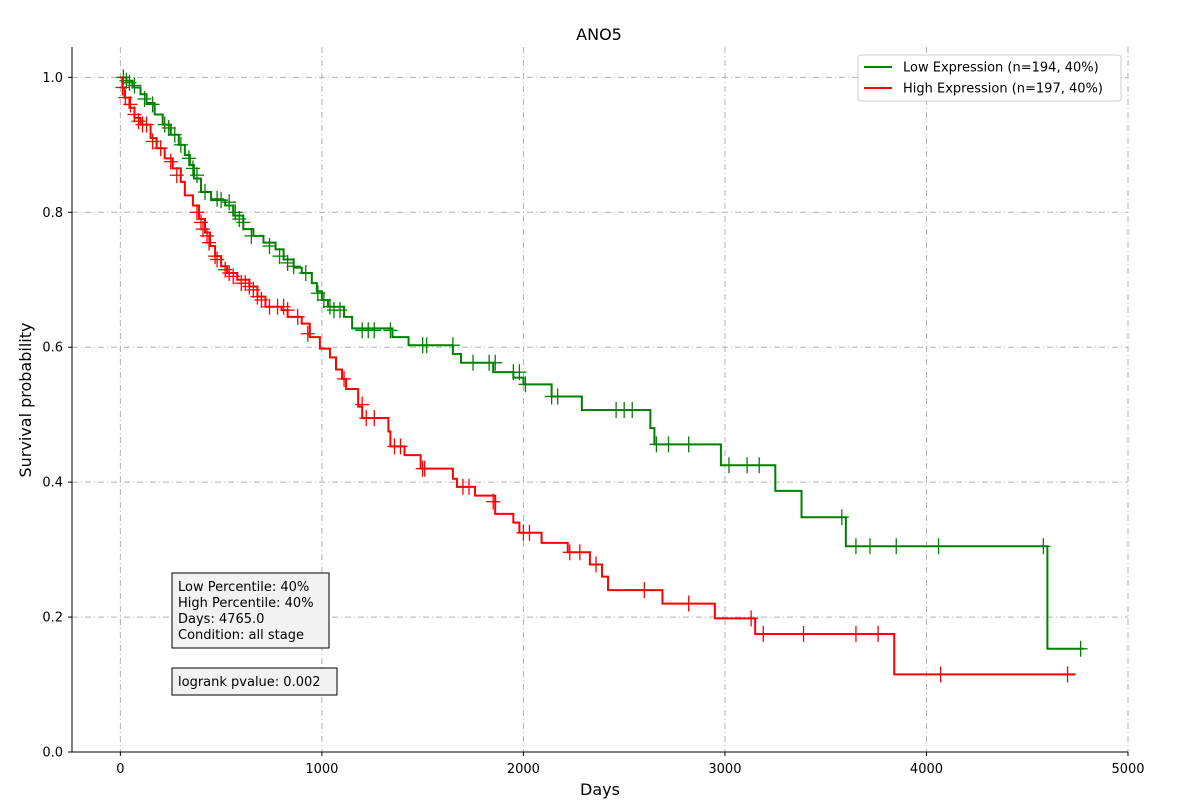 The image size is (1200, 800). Describe the element at coordinates (52, 618) in the screenshot. I see `y-tick-label: 0.2` at that location.